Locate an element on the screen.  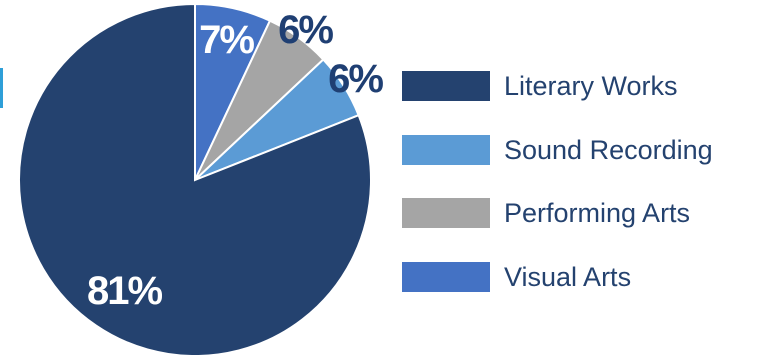
legend-swatch-visual-arts is located at coordinates (446, 277).